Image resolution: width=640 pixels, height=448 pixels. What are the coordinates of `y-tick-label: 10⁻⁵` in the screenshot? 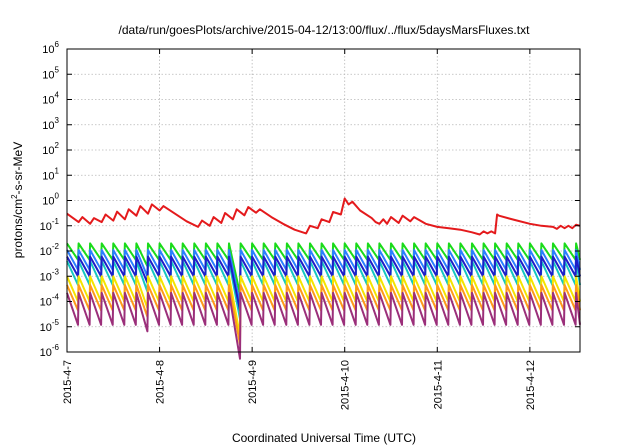 It's located at (50, 326).